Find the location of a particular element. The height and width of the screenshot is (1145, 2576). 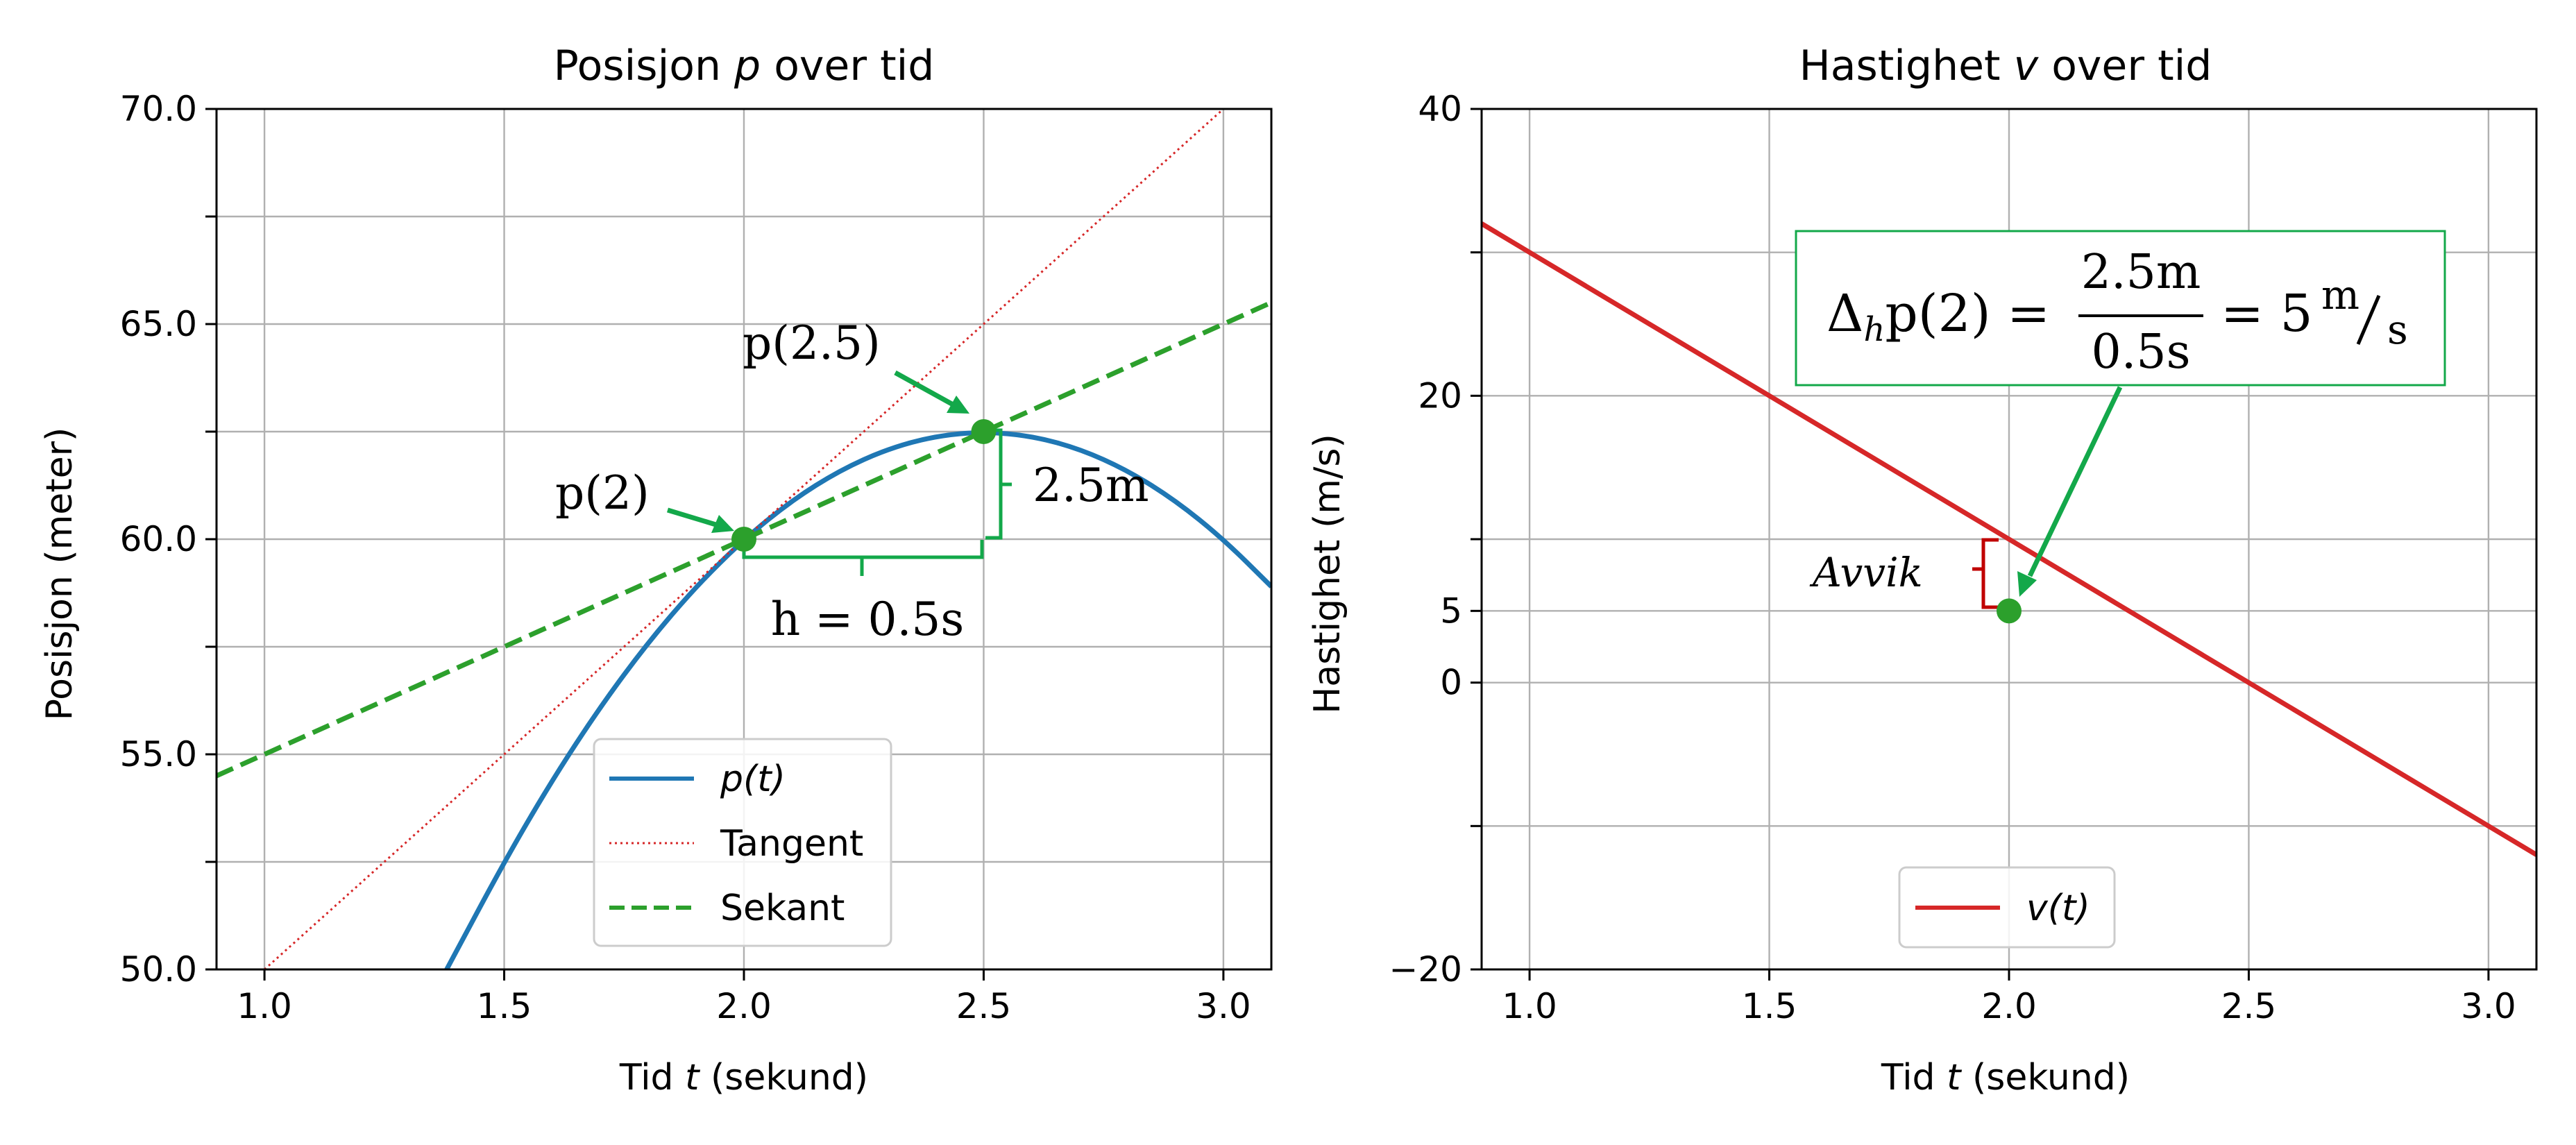

y-tick-label-2: 0 is located at coordinates (1451, 683).